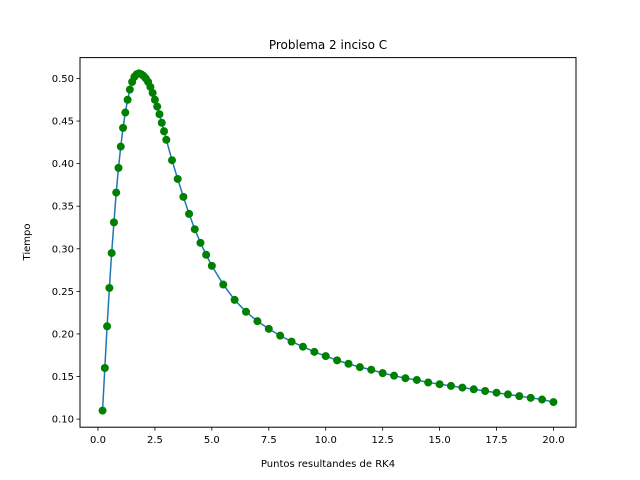 This screenshot has width=640, height=480. Describe the element at coordinates (439, 440) in the screenshot. I see `x-tick-label: 15.0` at that location.